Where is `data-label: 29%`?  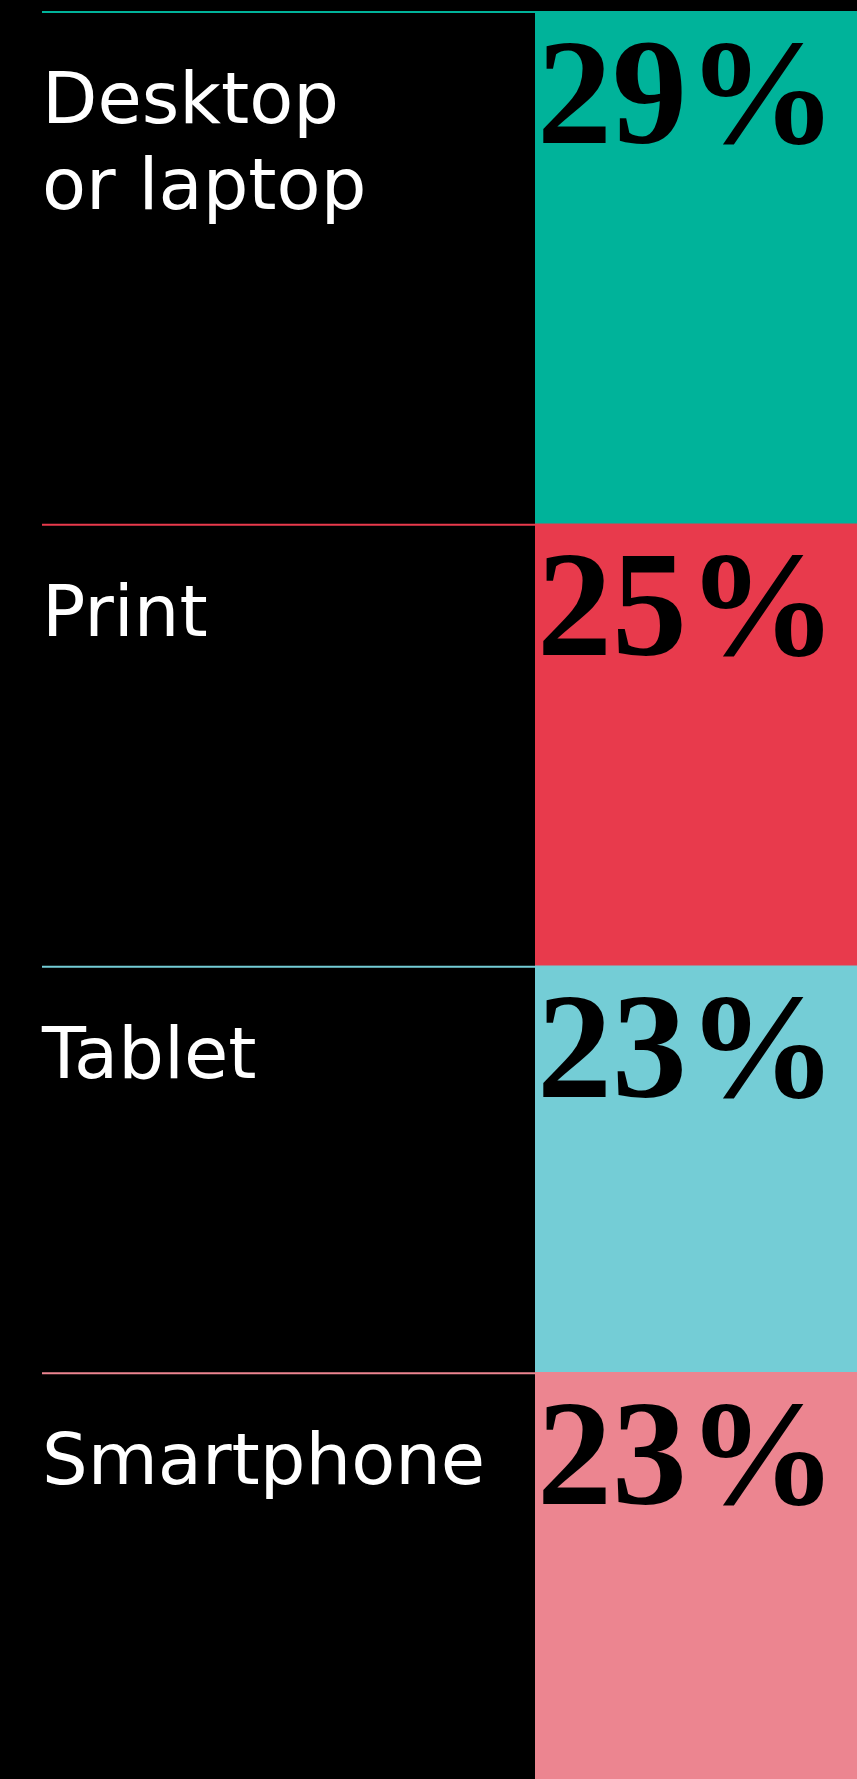 data-label: 29% is located at coordinates (687, 91).